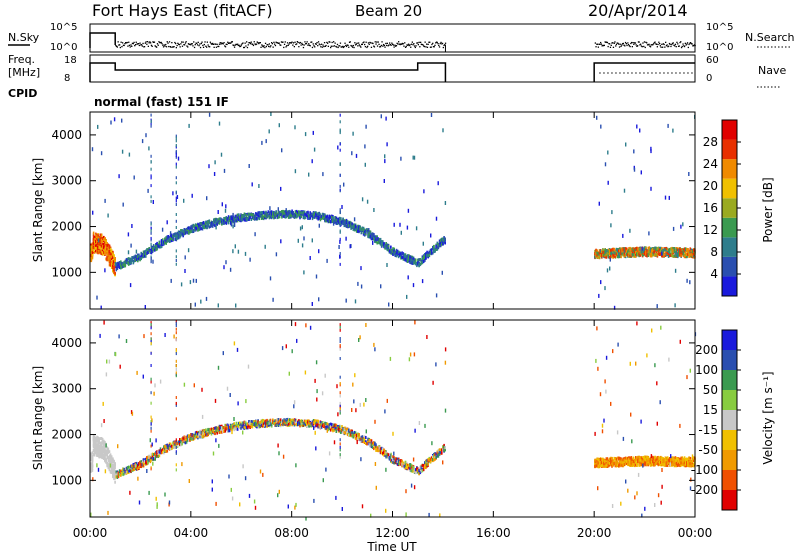 The image size is (800, 554). I want to click on freq-trace, so click(392, 72).